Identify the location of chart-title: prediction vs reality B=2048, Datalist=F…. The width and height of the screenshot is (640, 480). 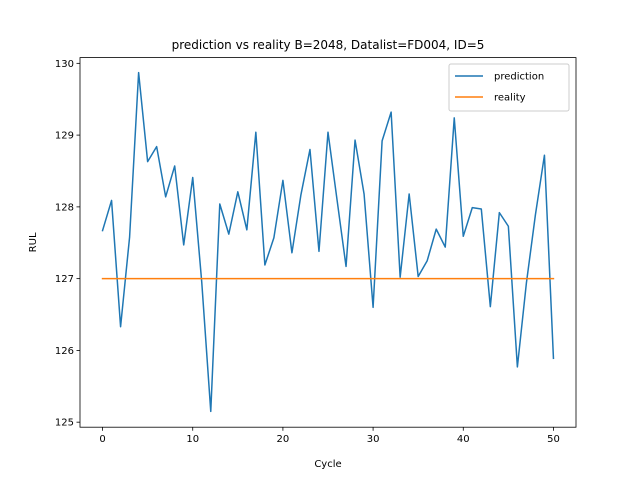
(328, 45).